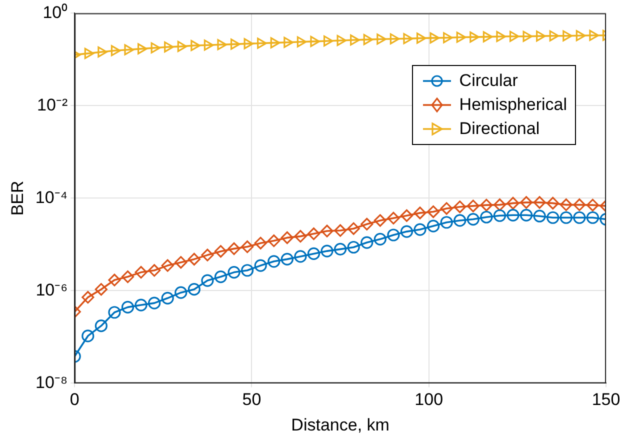  I want to click on x-axis-title: Distance, km, so click(340, 424).